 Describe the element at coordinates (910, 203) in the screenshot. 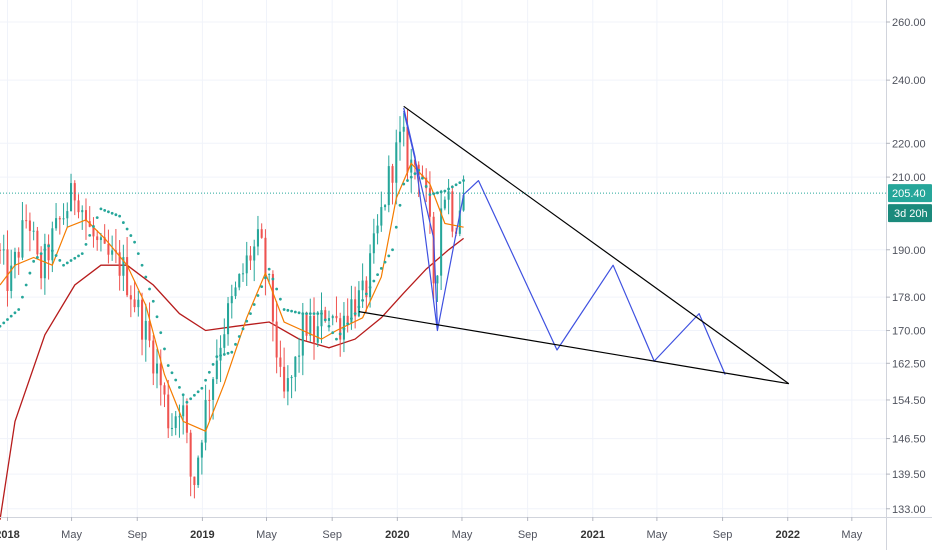

I see `price-badges: 205.40 3d 20h` at that location.